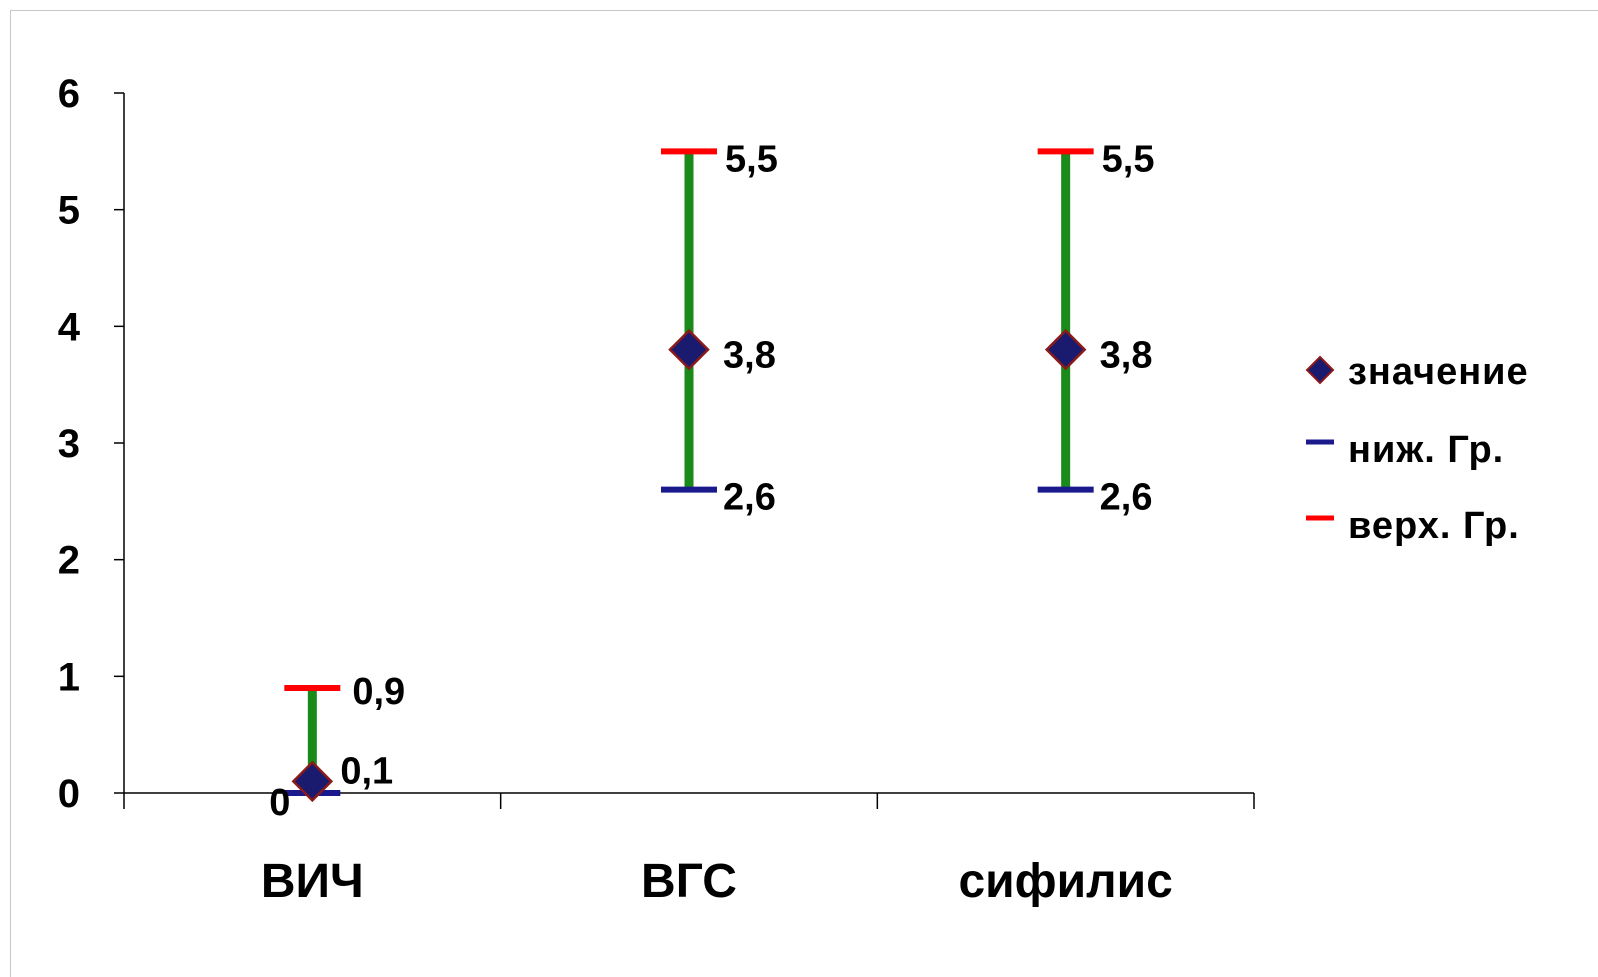  I want to click on y-tick-label: 4, so click(69, 327).